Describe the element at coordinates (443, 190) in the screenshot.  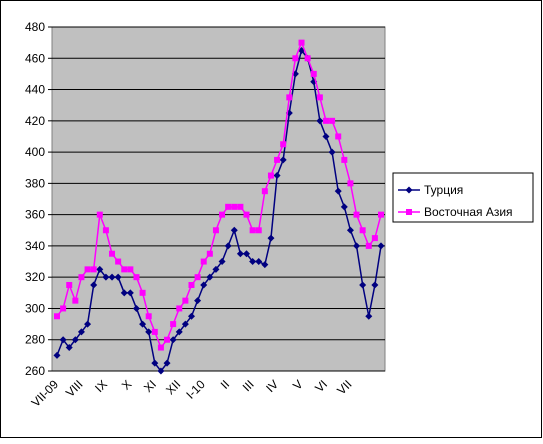
I see `legend-label: Турция` at that location.